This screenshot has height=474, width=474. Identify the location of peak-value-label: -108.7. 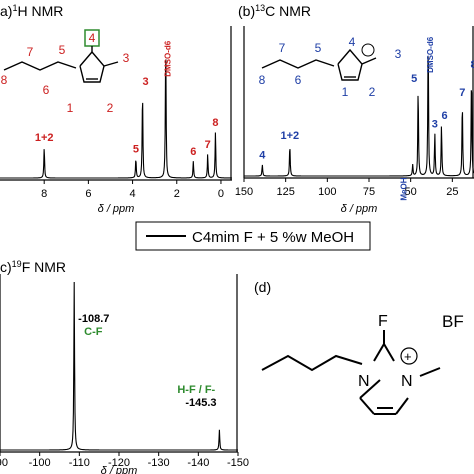
(93, 319).